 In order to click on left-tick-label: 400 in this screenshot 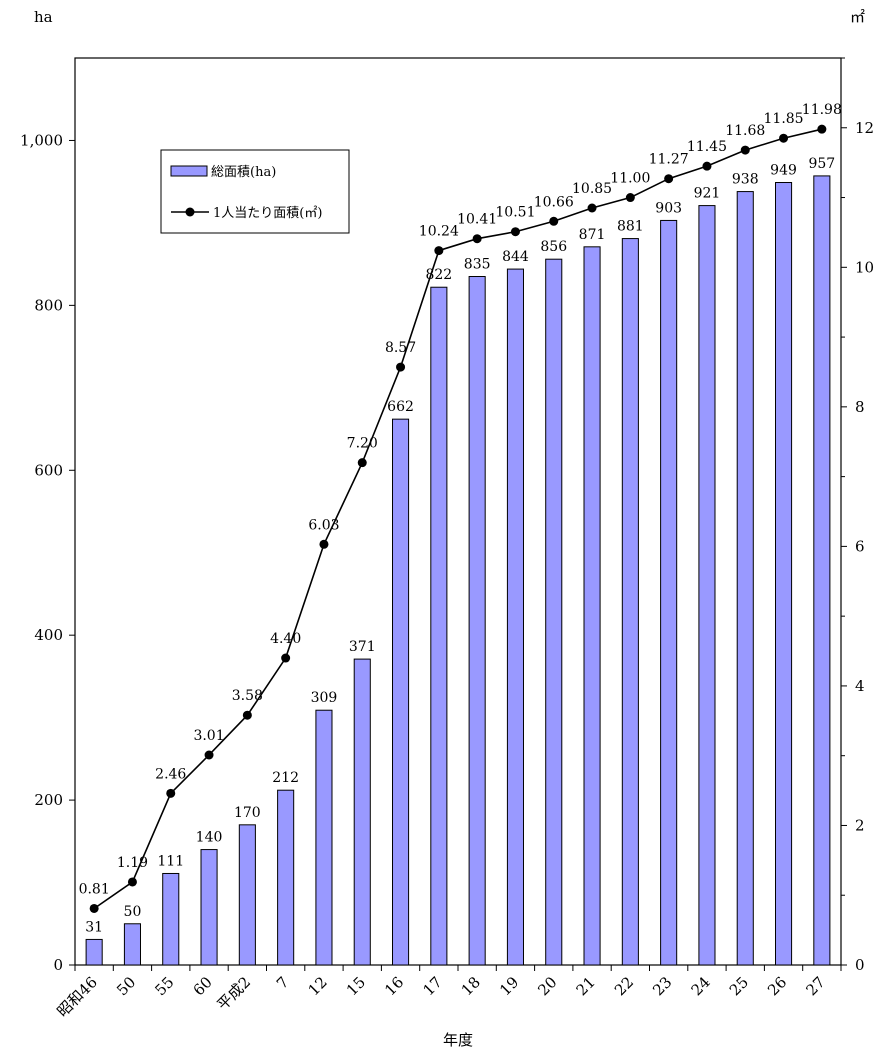, I will do `click(48, 635)`.